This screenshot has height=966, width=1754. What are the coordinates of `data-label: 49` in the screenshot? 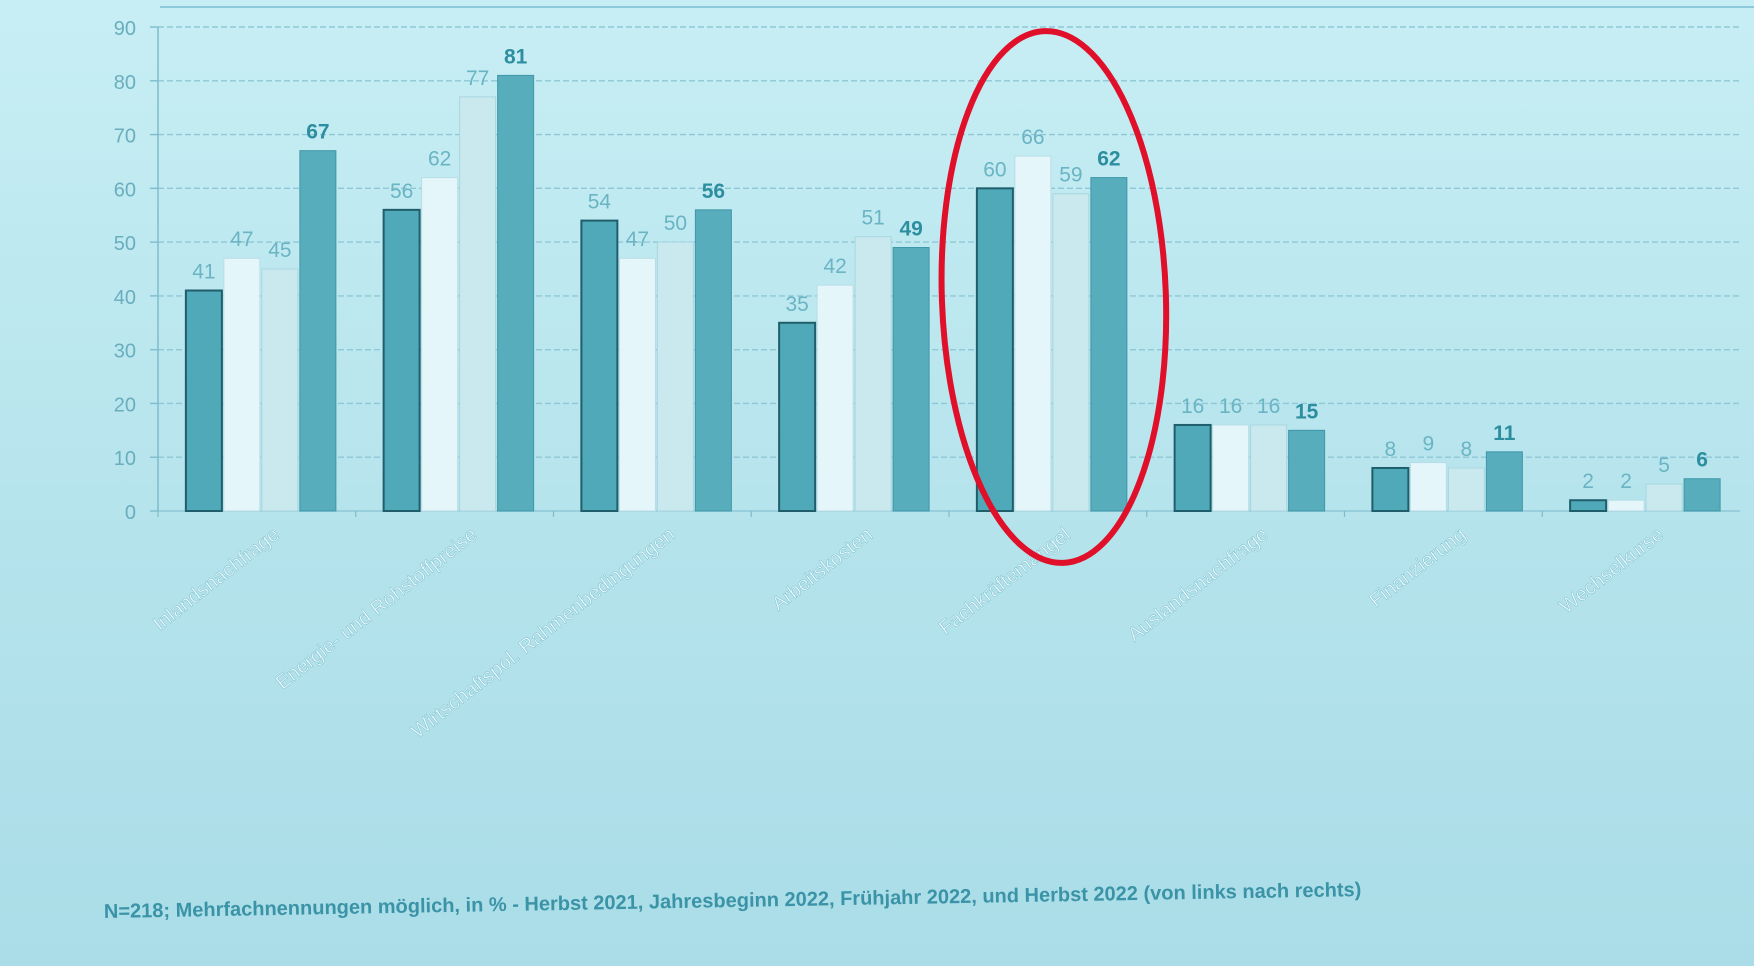 It's located at (910, 228).